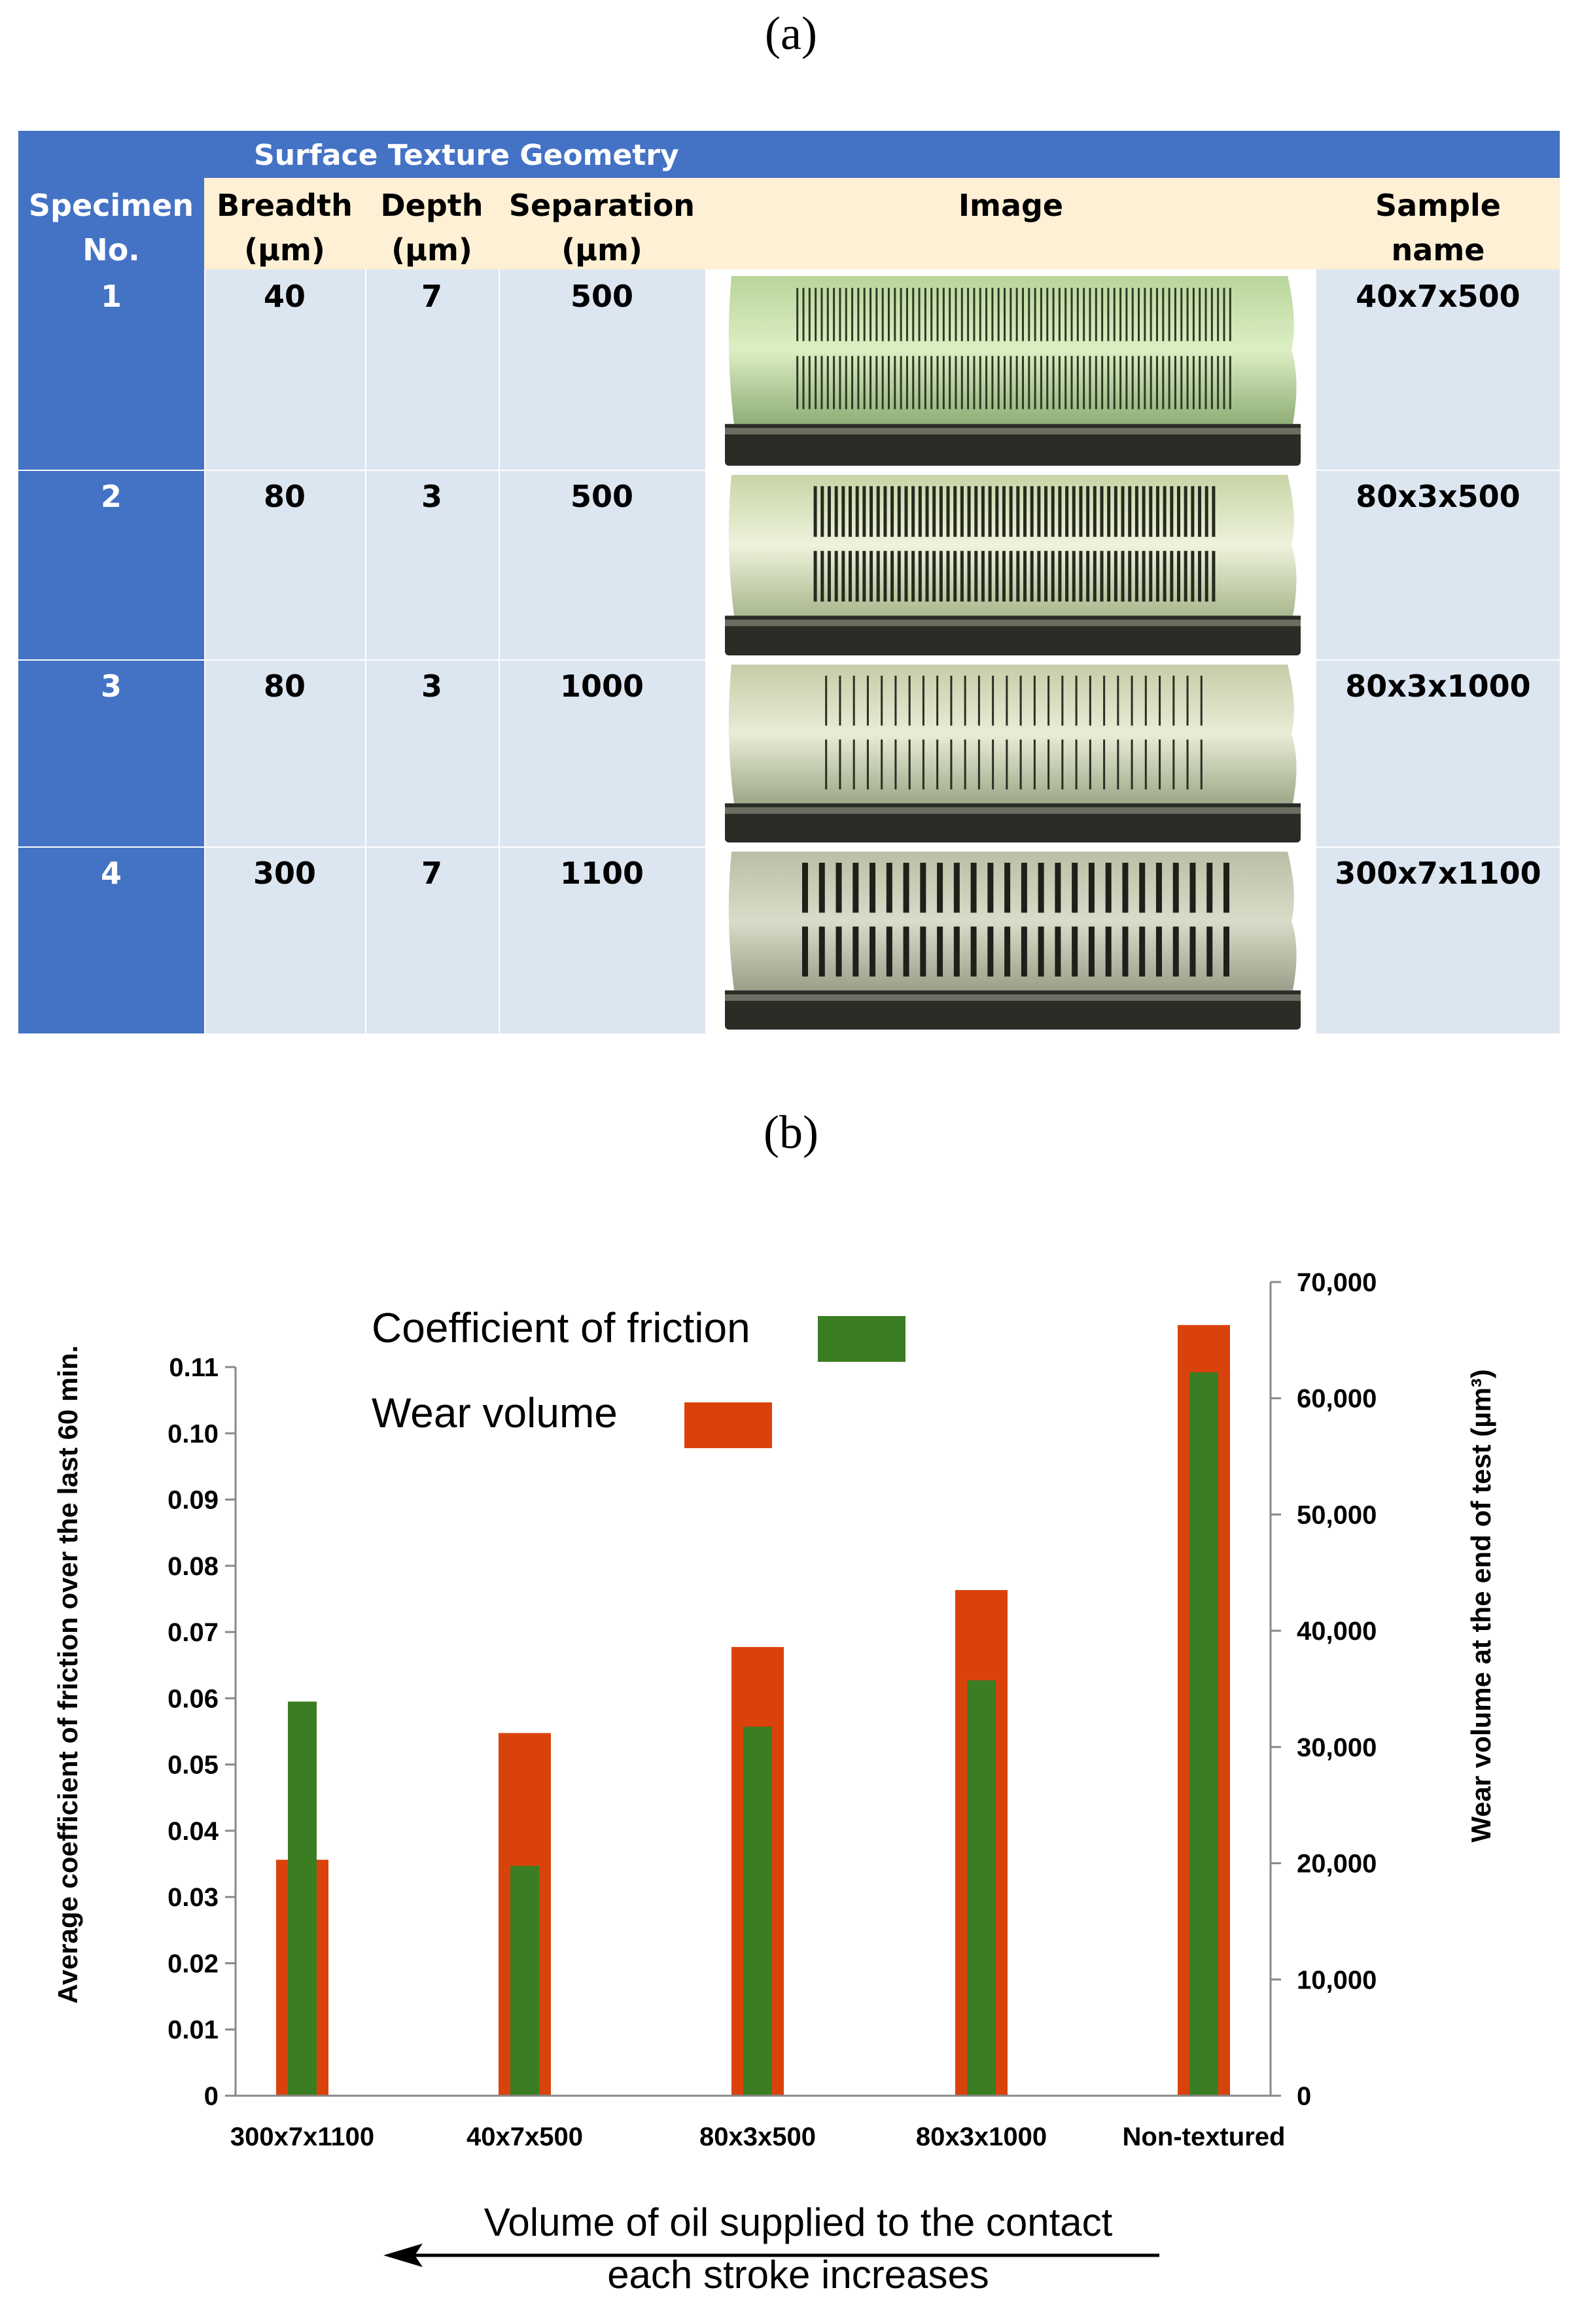 The image size is (1582, 2324). I want to click on separation-1: 500, so click(602, 369).